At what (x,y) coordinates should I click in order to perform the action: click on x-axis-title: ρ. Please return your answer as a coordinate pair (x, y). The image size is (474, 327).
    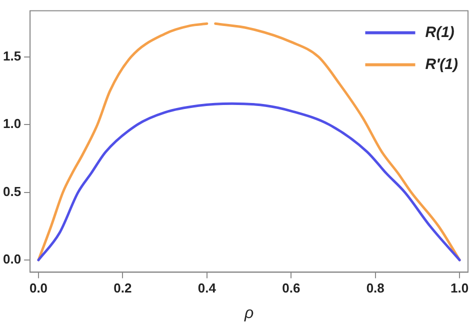
    Looking at the image, I should click on (248, 313).